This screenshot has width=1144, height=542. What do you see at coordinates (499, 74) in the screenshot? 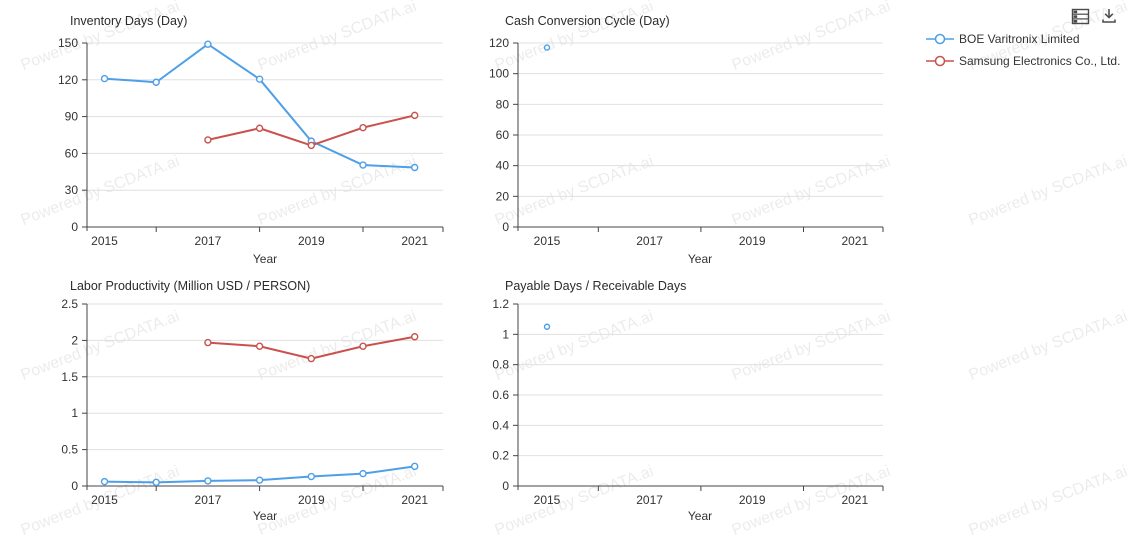
I see `y-tick-label: 100` at bounding box center [499, 74].